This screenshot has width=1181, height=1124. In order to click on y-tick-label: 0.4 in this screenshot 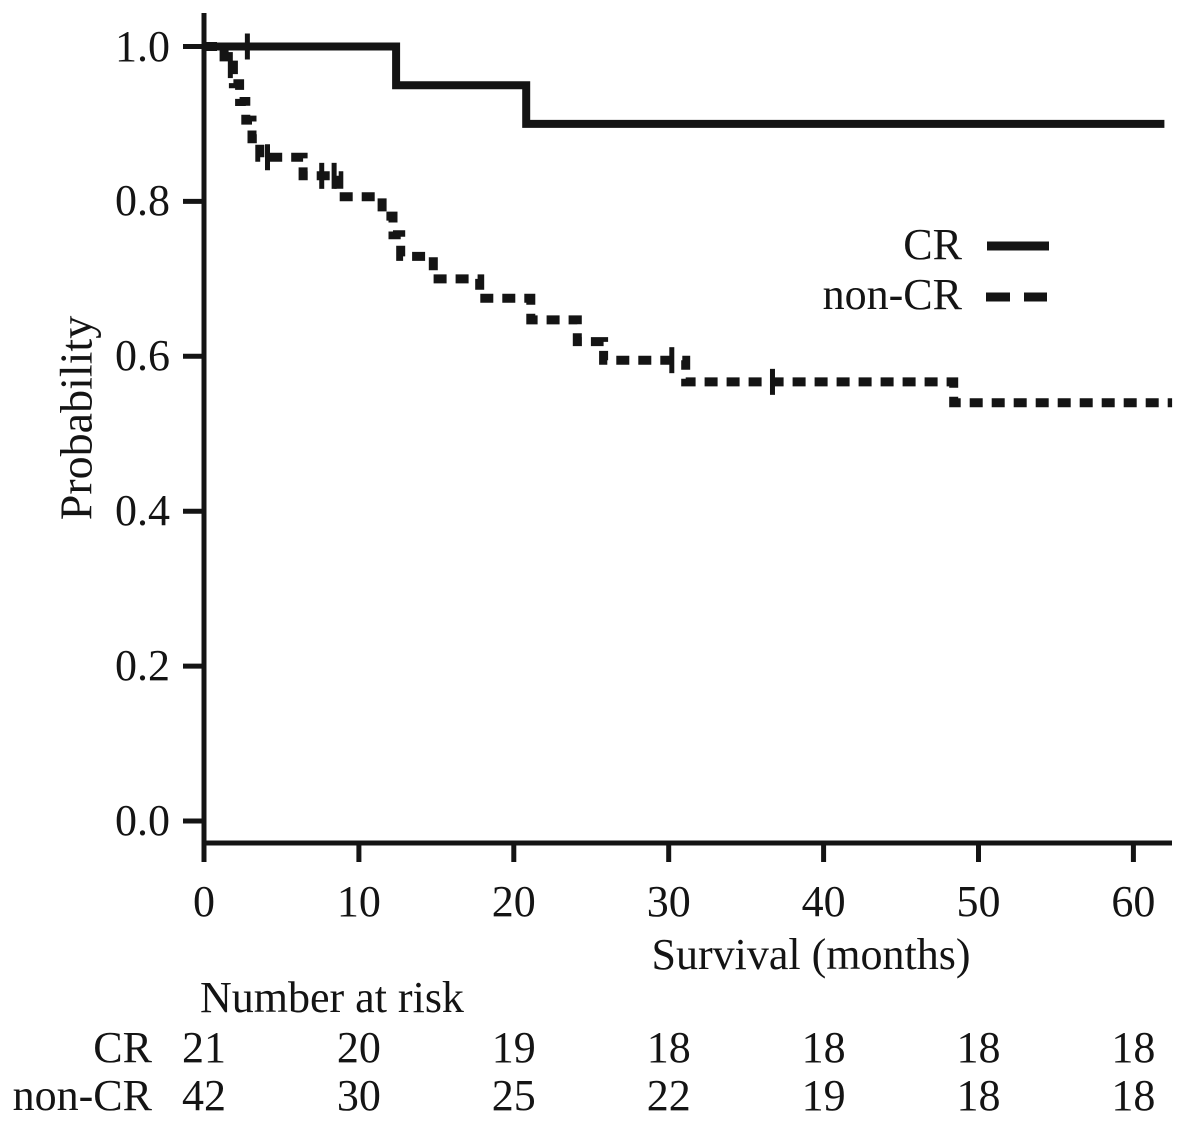, I will do `click(142, 511)`.